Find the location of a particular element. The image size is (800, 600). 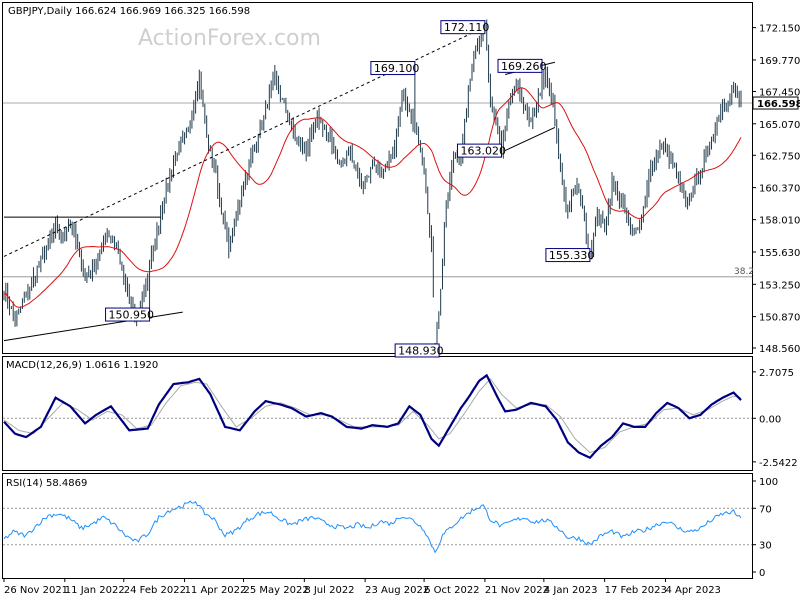

time-tick-label: 23 Aug 2022 is located at coordinates (397, 590).